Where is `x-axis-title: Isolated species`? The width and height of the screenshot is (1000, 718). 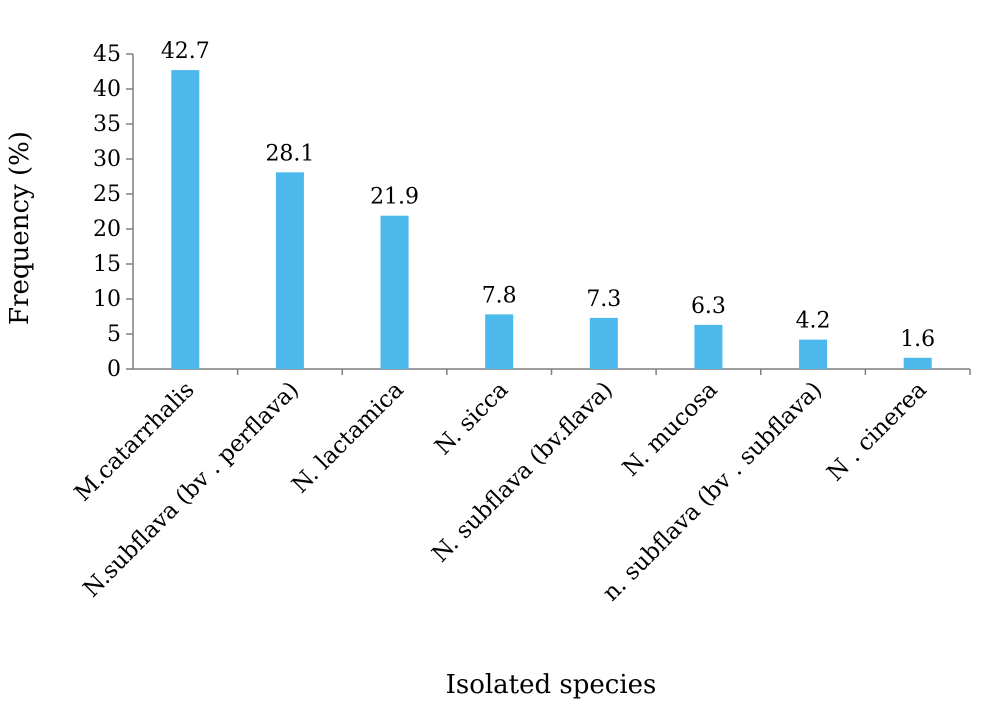
x-axis-title: Isolated species is located at coordinates (551, 685).